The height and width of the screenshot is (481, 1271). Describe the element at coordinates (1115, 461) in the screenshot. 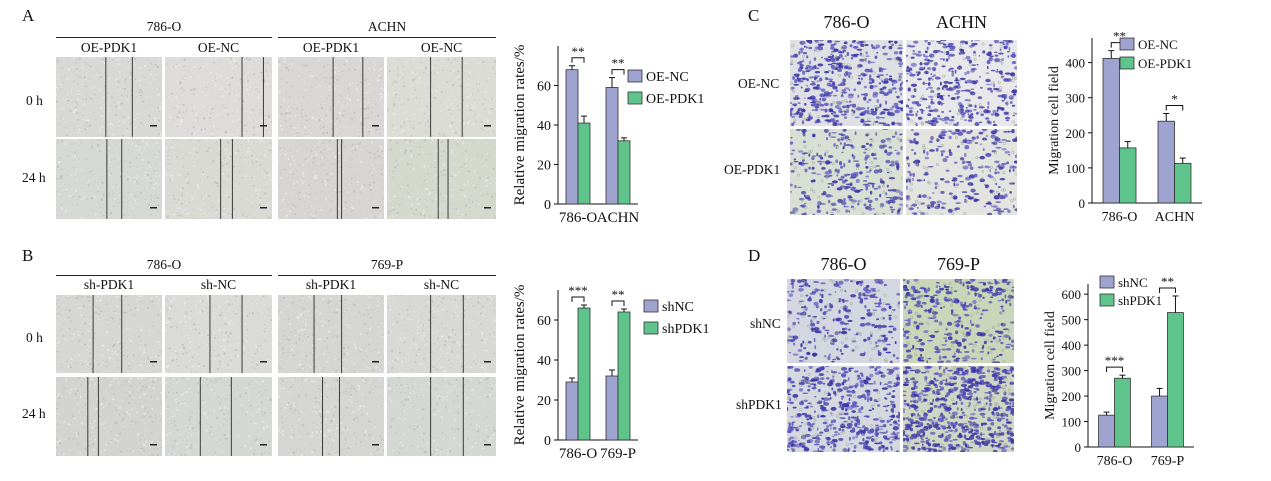

I see `x-tick-label: 786-O` at that location.